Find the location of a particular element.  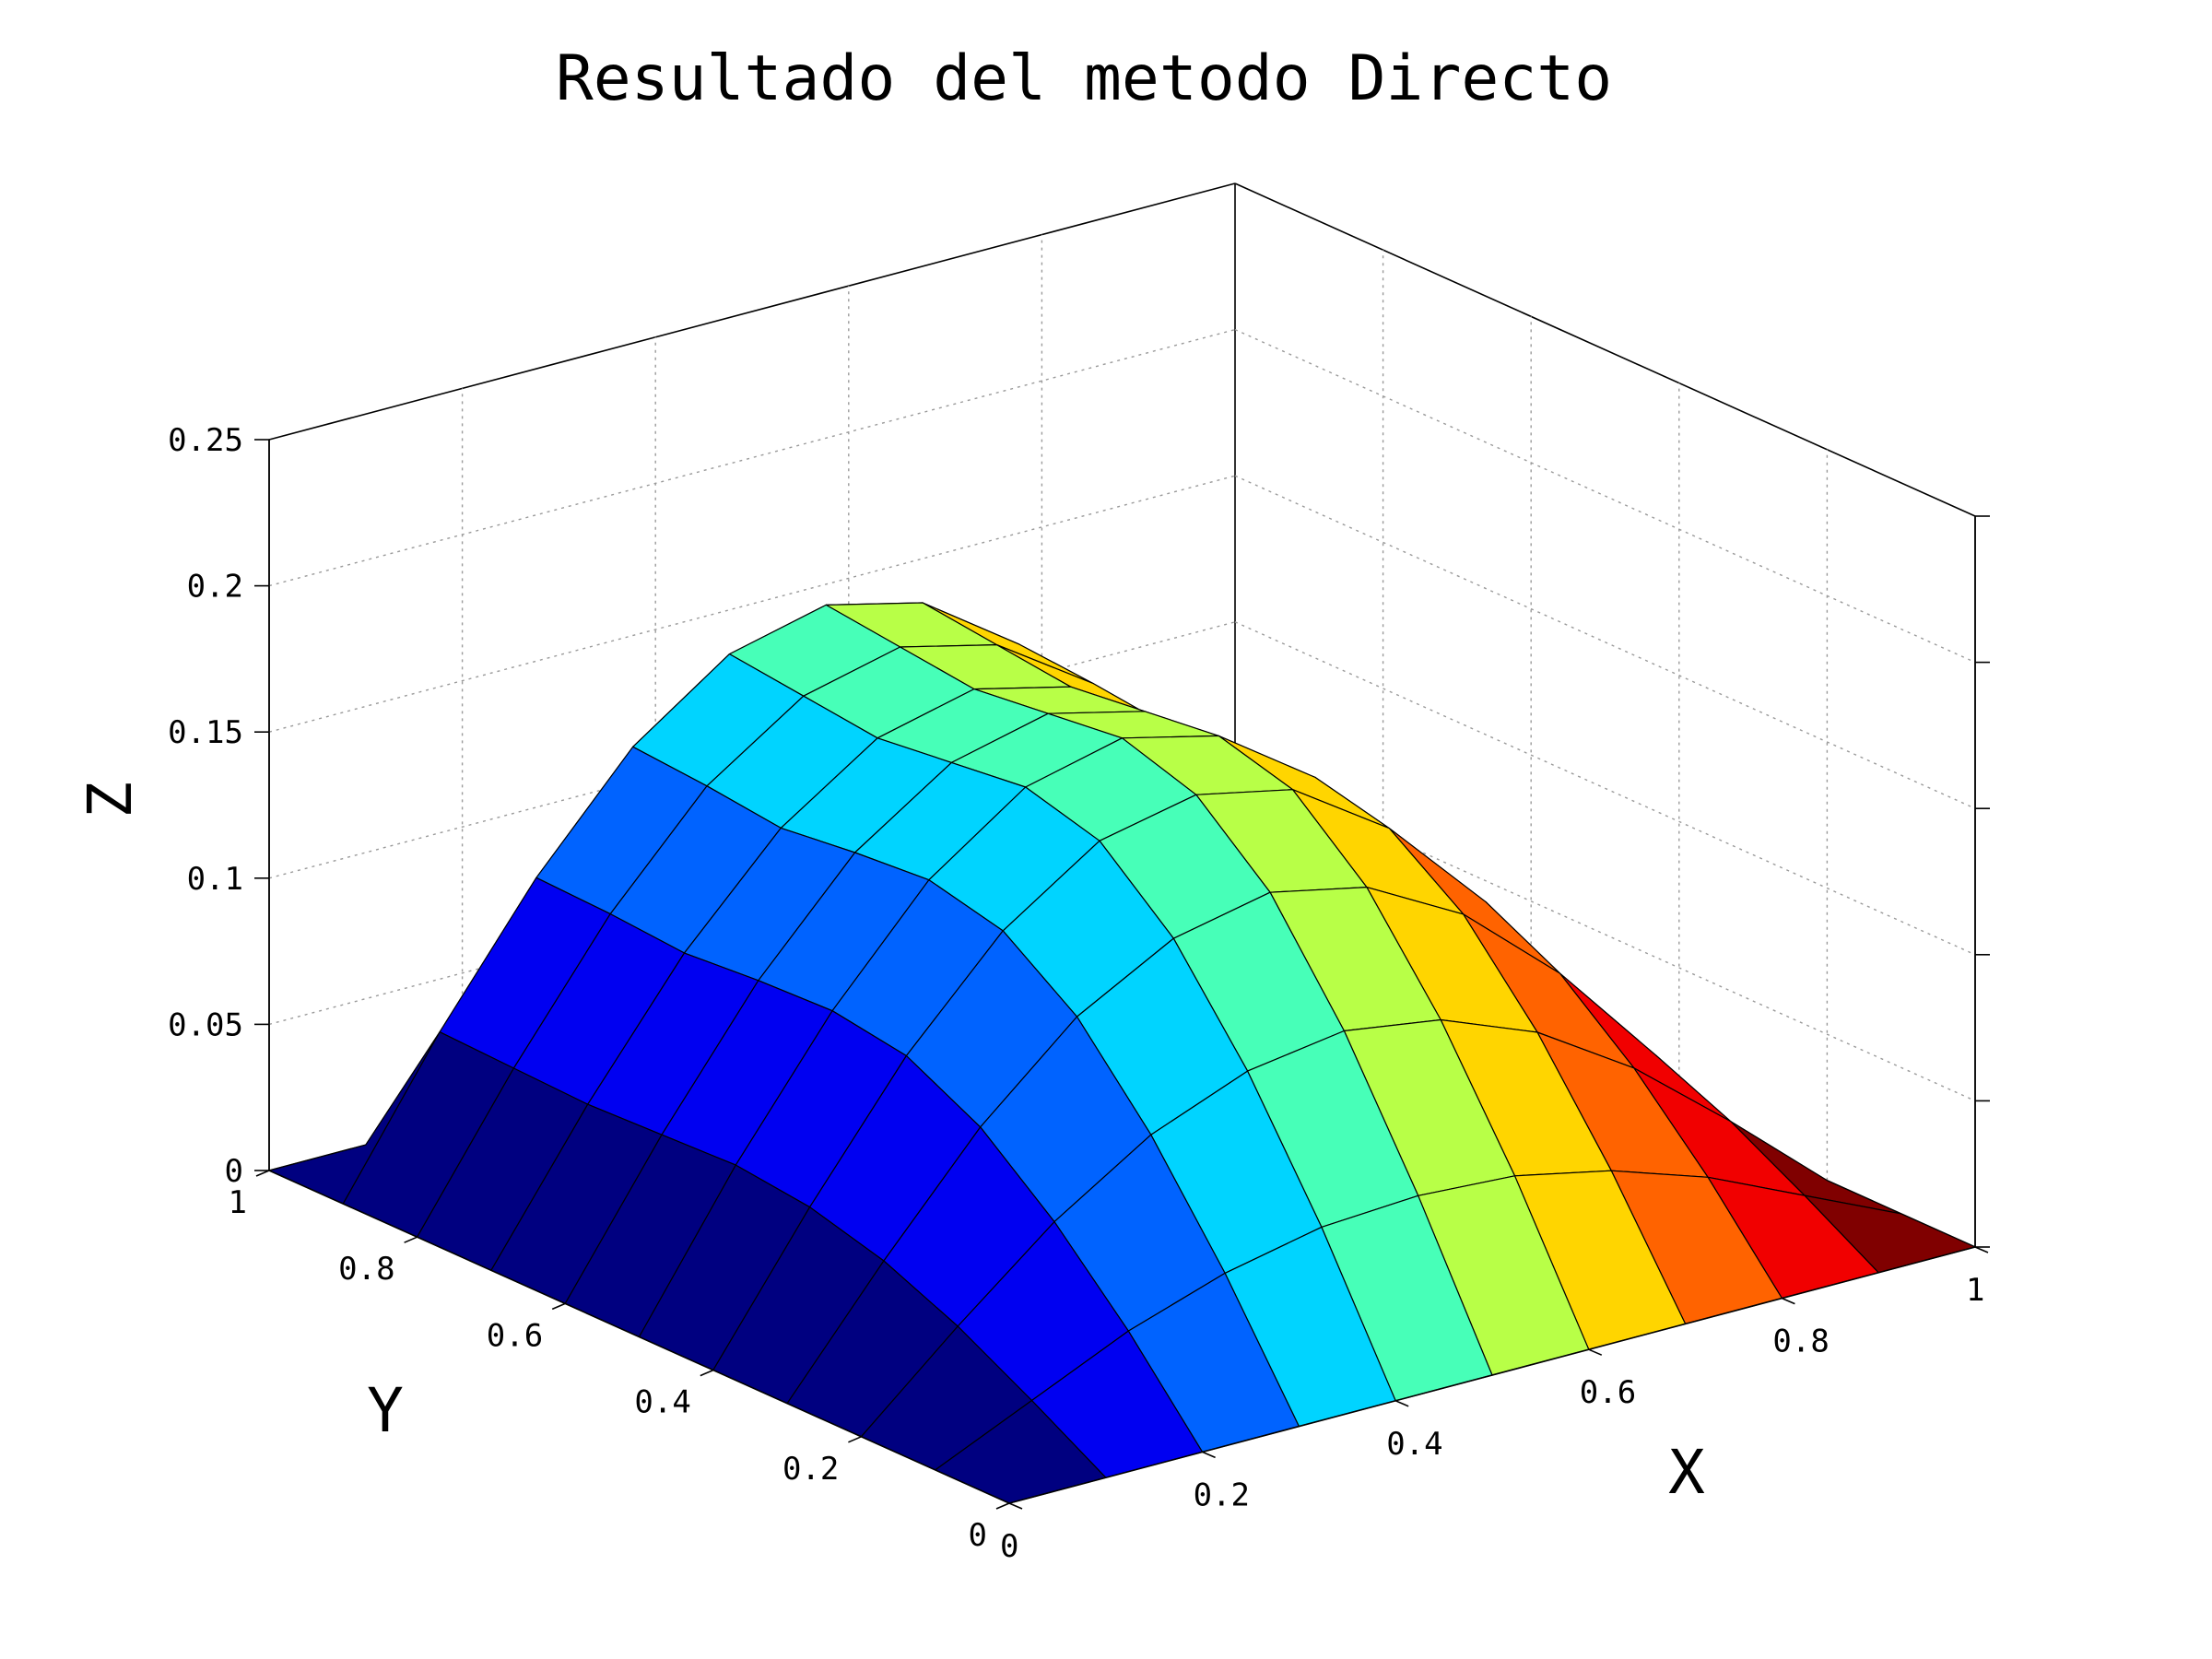

x-tick-label: 0.4 is located at coordinates (1414, 1444).